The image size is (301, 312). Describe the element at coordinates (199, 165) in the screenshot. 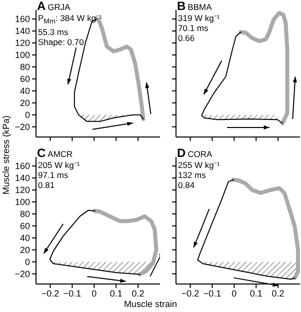

I see `annotation: 255 W kg⁻¹` at that location.